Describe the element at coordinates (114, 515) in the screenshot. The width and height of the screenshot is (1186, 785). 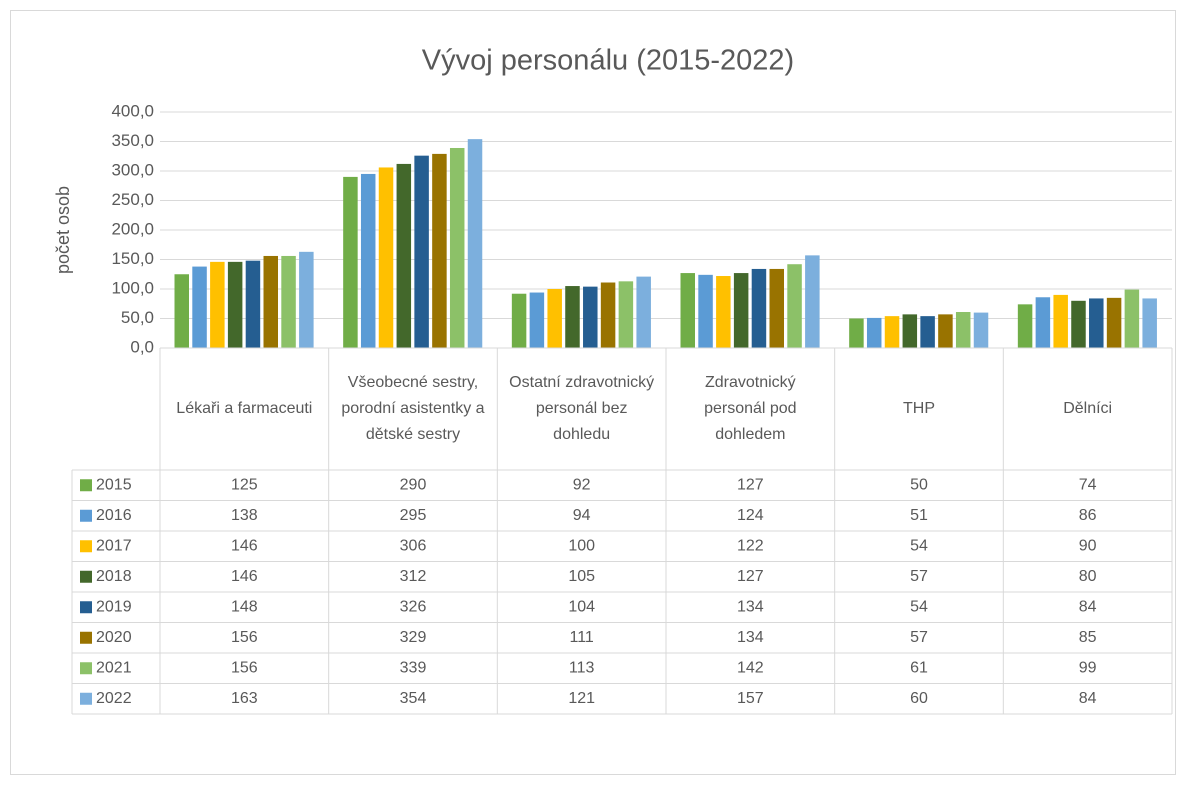
I see `legend-label: 2016` at that location.